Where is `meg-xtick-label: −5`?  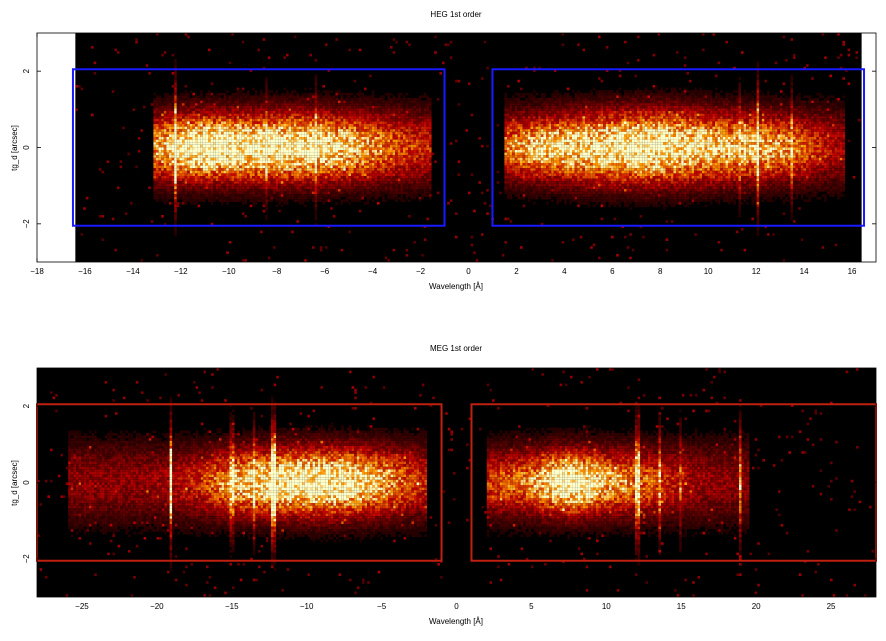
meg-xtick-label: −5 is located at coordinates (382, 606).